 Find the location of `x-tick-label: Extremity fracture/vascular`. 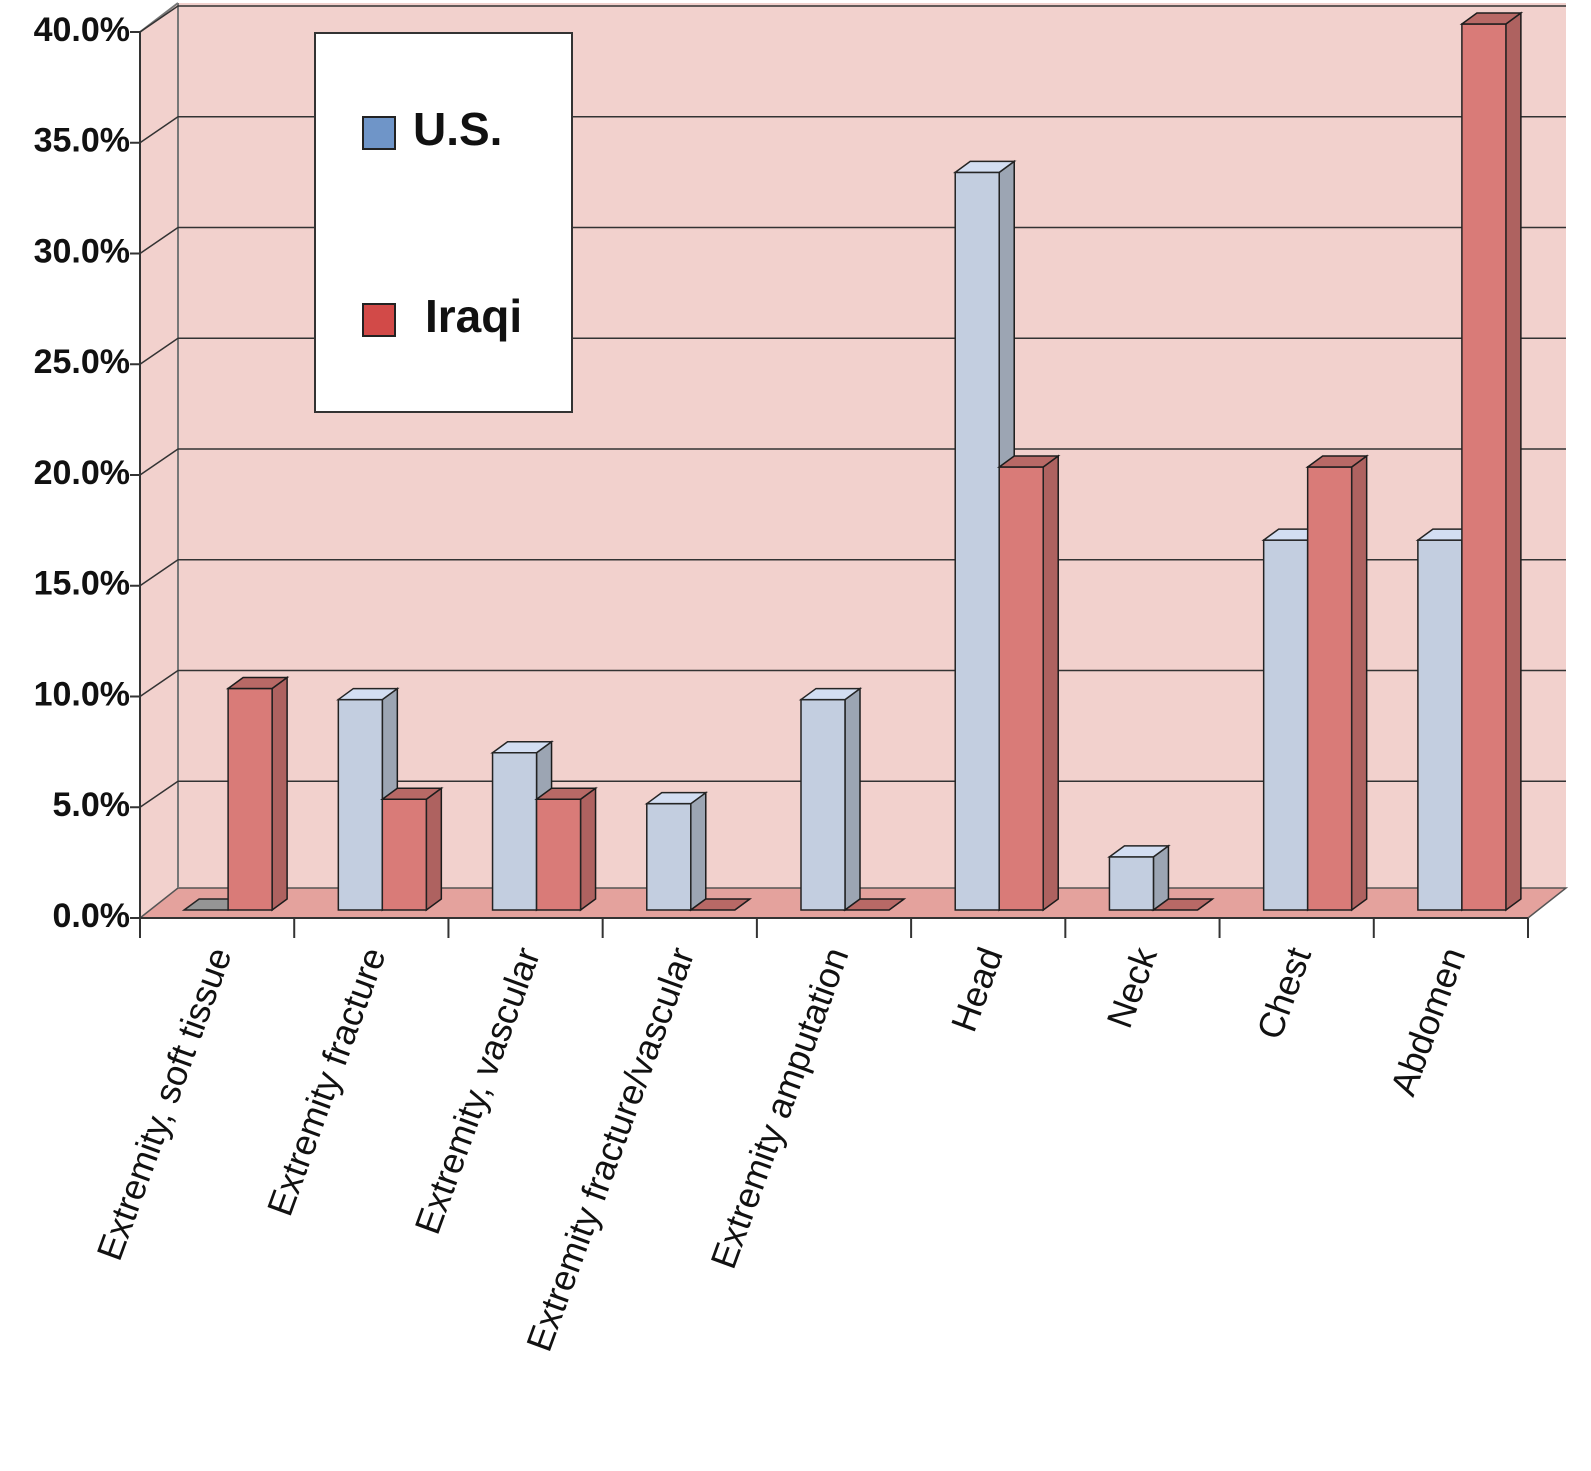

x-tick-label: Extremity fracture/vascular is located at coordinates (610, 1149).